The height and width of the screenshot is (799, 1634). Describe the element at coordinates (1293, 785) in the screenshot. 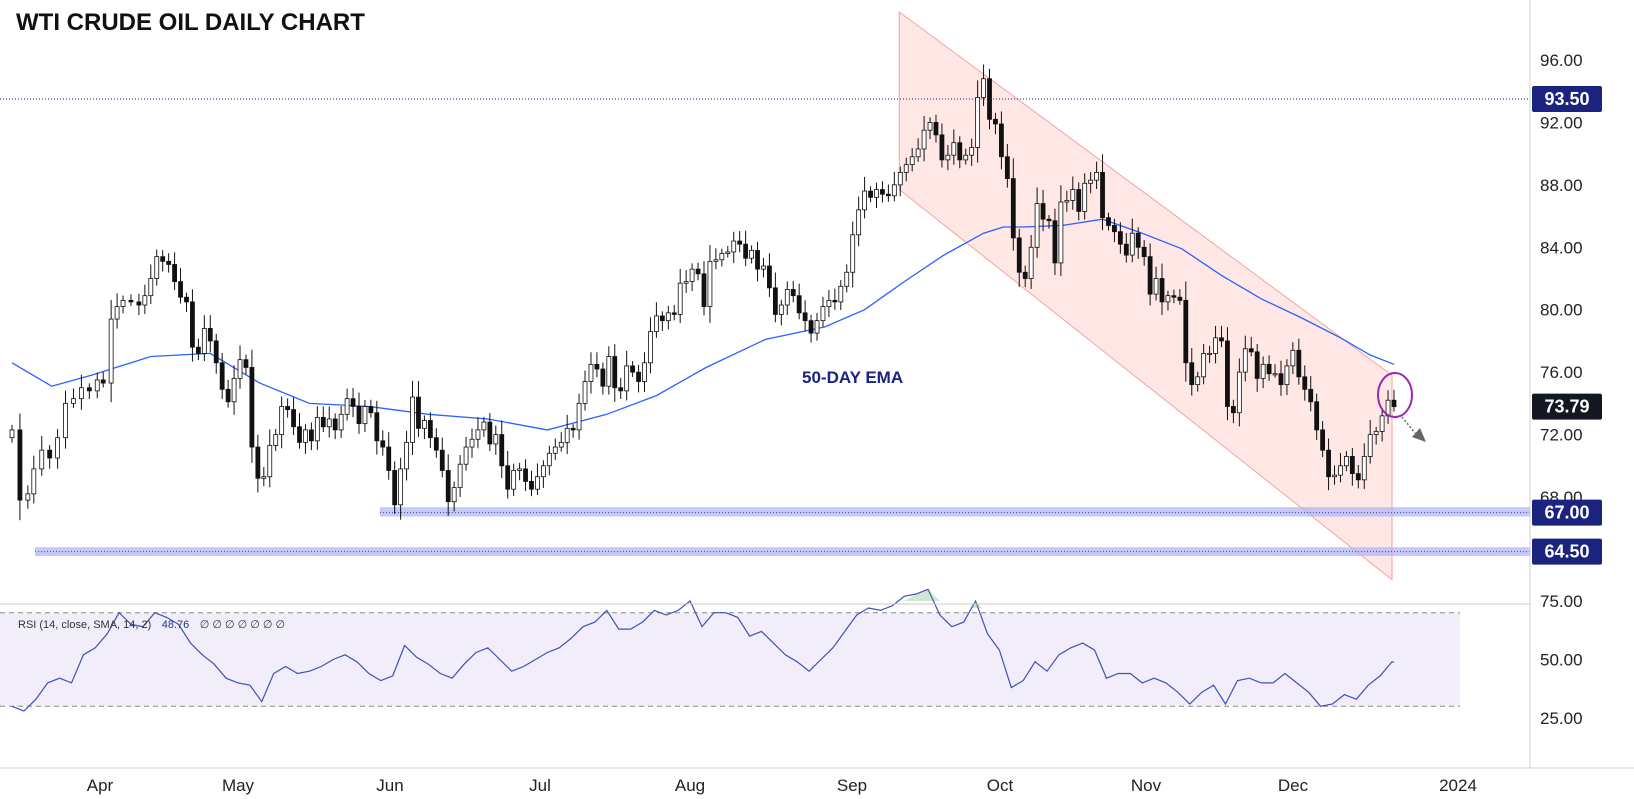

I see `time-tick-label: Dec` at that location.